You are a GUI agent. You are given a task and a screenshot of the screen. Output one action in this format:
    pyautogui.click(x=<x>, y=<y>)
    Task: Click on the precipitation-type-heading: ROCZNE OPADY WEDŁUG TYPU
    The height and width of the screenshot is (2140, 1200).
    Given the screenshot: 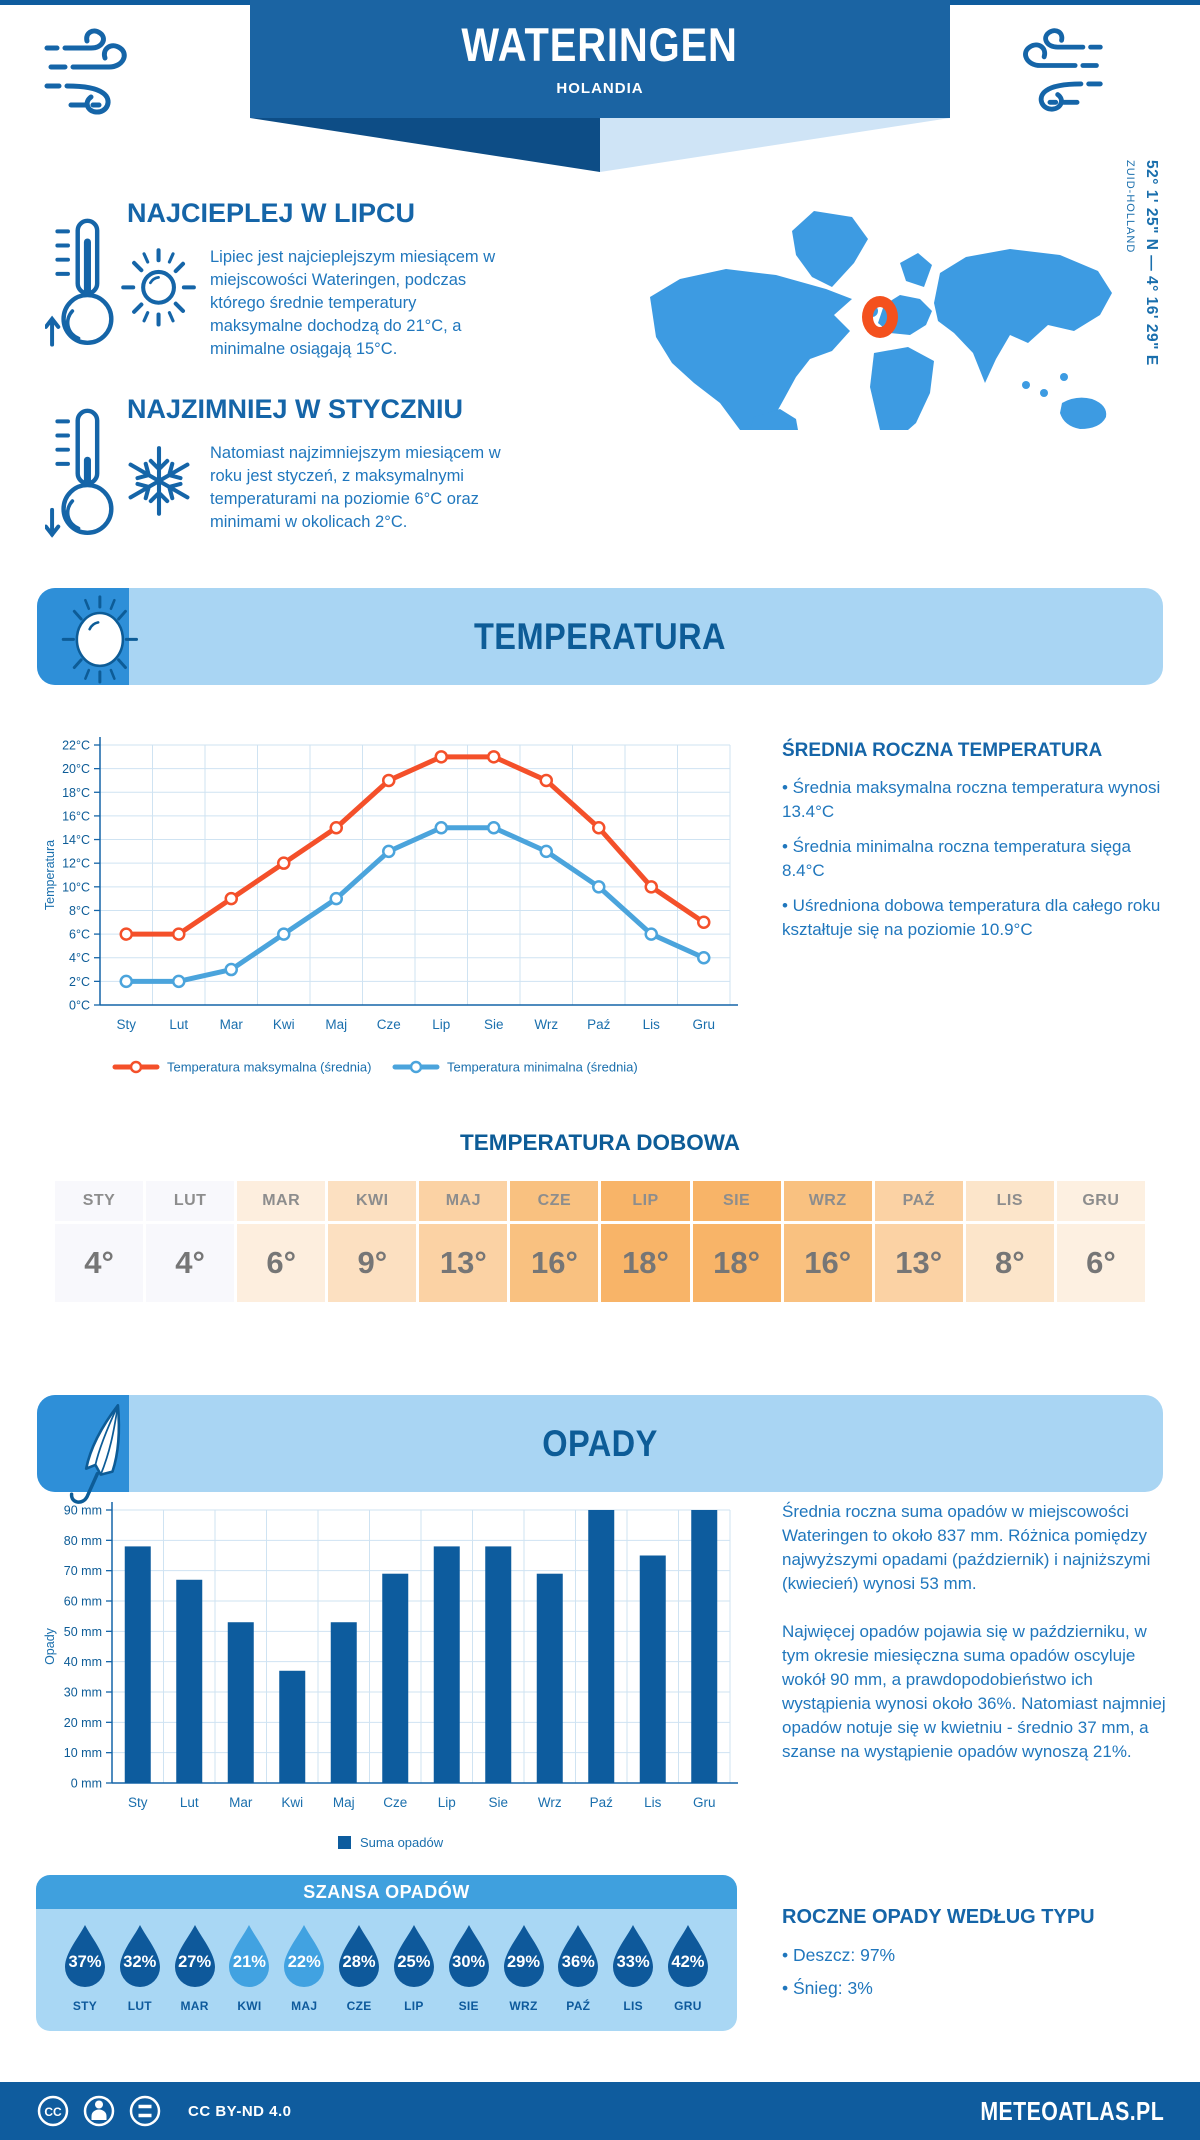 What is the action you would take?
    pyautogui.click(x=938, y=1917)
    